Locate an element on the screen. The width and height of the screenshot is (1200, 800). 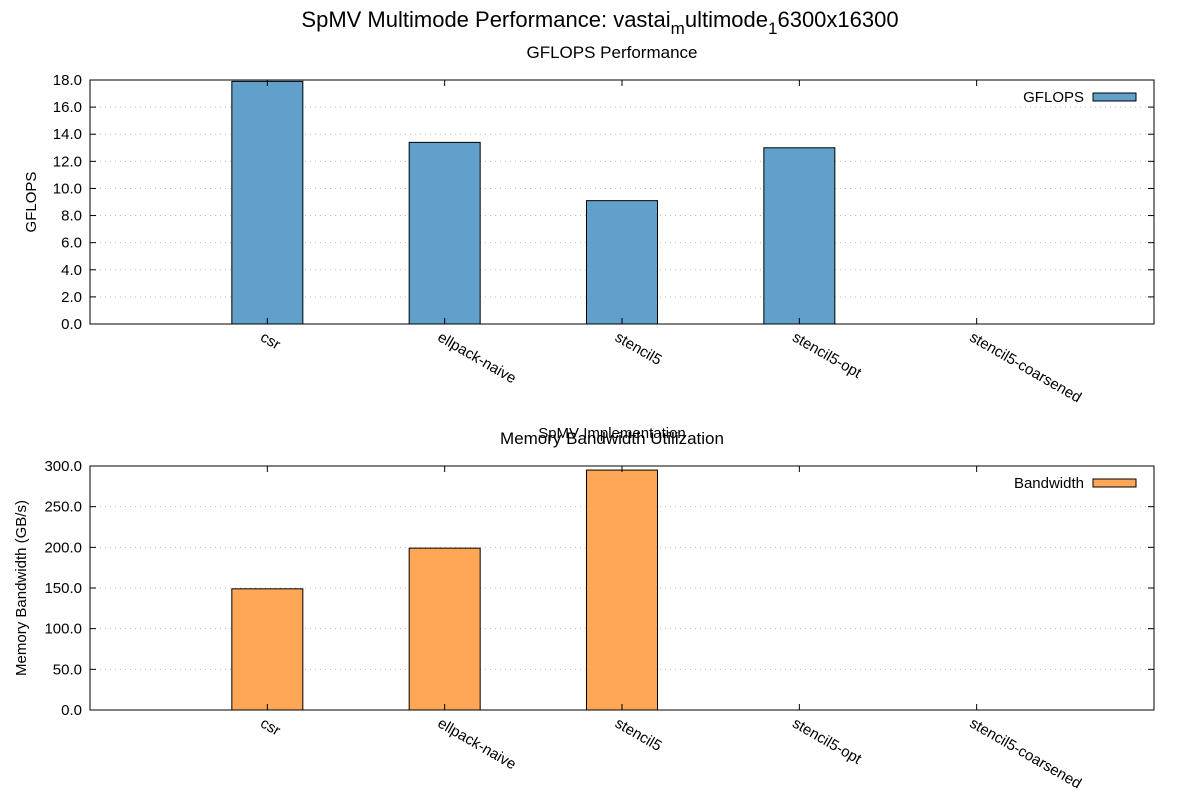
y-tick-label: 8.0 is located at coordinates (71, 216).